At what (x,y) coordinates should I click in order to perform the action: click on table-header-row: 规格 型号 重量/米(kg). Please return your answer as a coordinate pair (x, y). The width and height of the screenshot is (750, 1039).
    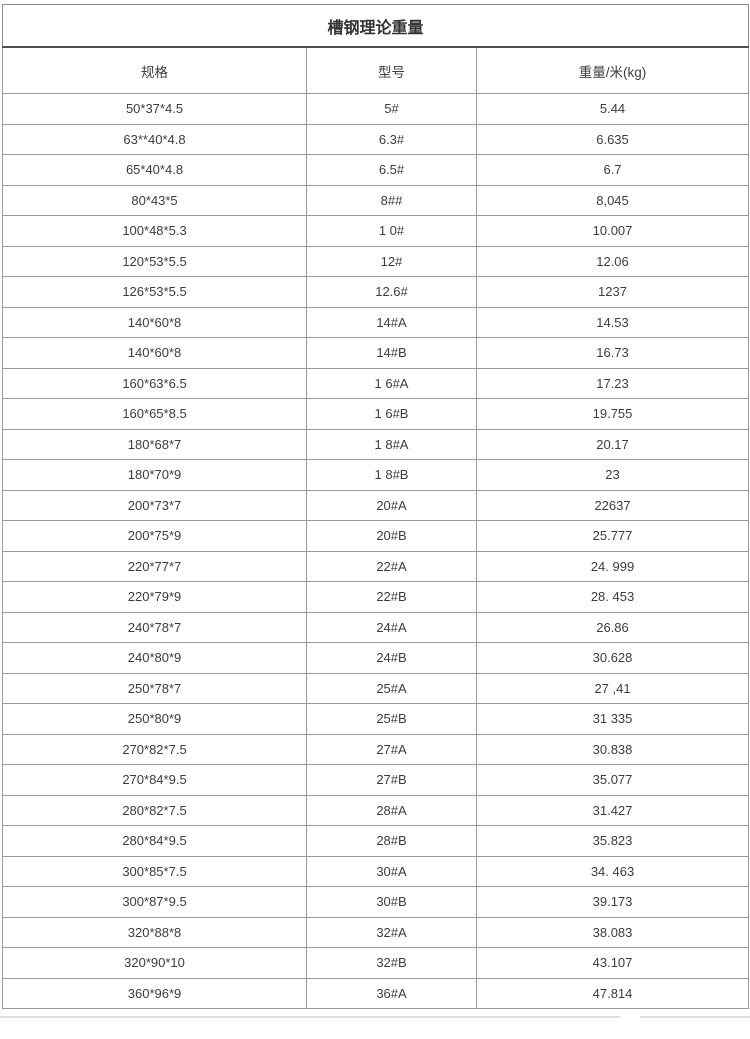
    Looking at the image, I should click on (376, 70).